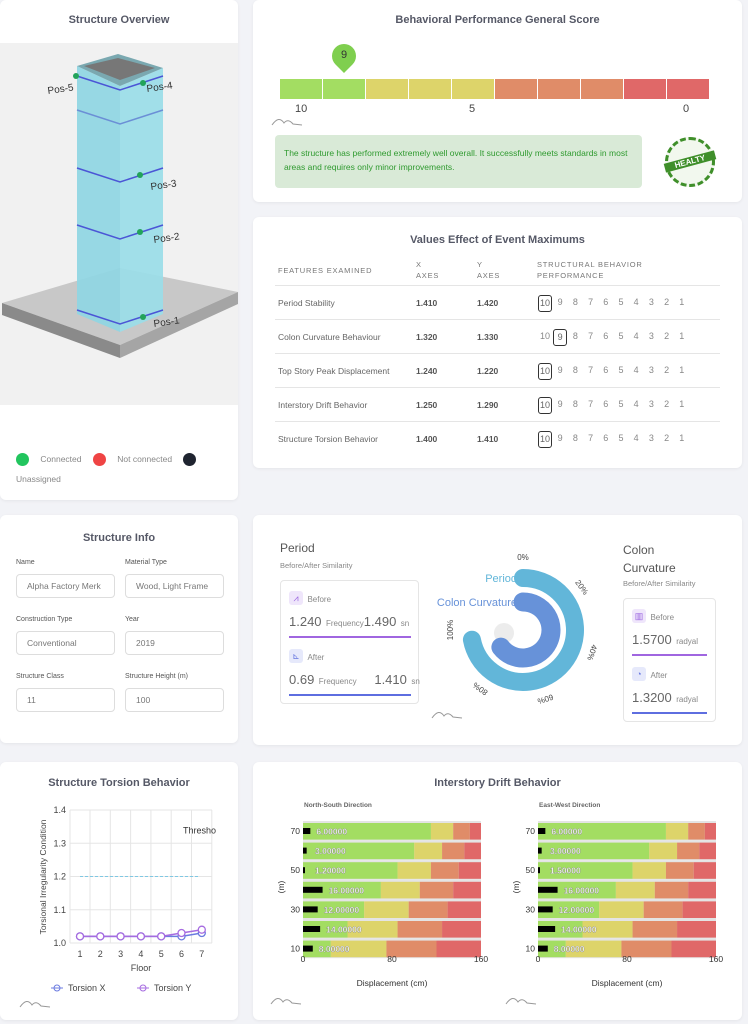 The width and height of the screenshot is (748, 1024). What do you see at coordinates (65, 586) in the screenshot?
I see `field-input: Alpha Factory Merk` at bounding box center [65, 586].